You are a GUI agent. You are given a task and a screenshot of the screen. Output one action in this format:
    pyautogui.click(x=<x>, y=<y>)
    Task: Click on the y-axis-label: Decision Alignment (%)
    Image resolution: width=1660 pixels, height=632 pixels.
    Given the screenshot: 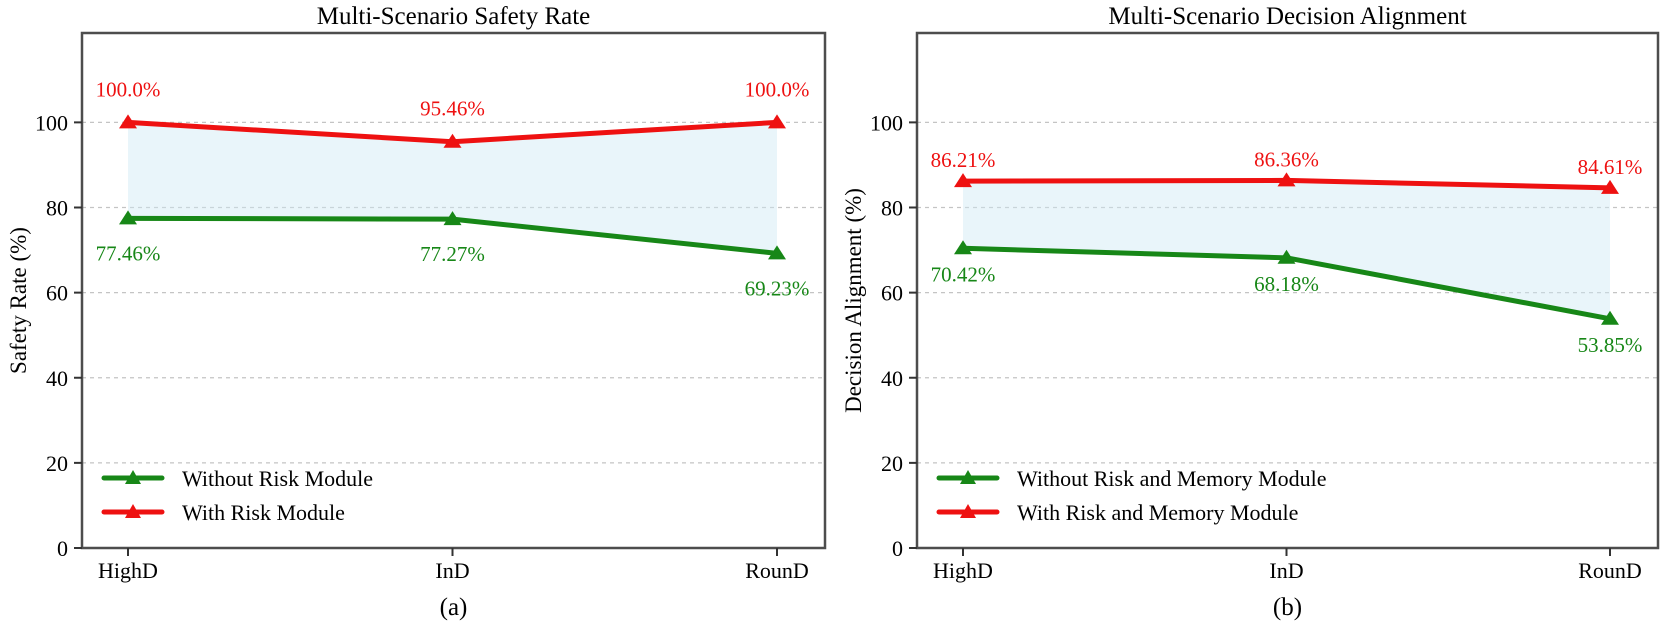 What is the action you would take?
    pyautogui.click(x=853, y=300)
    